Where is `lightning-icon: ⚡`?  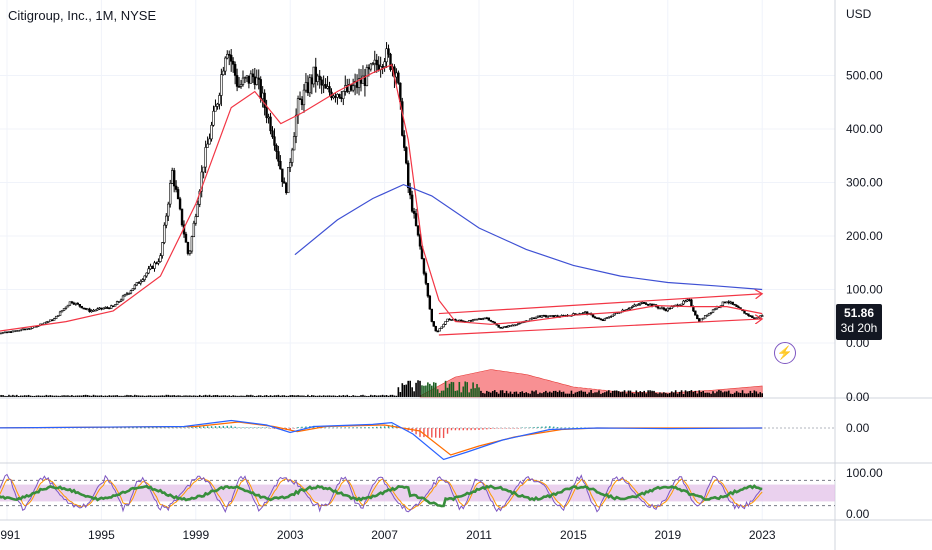 lightning-icon: ⚡ is located at coordinates (785, 353).